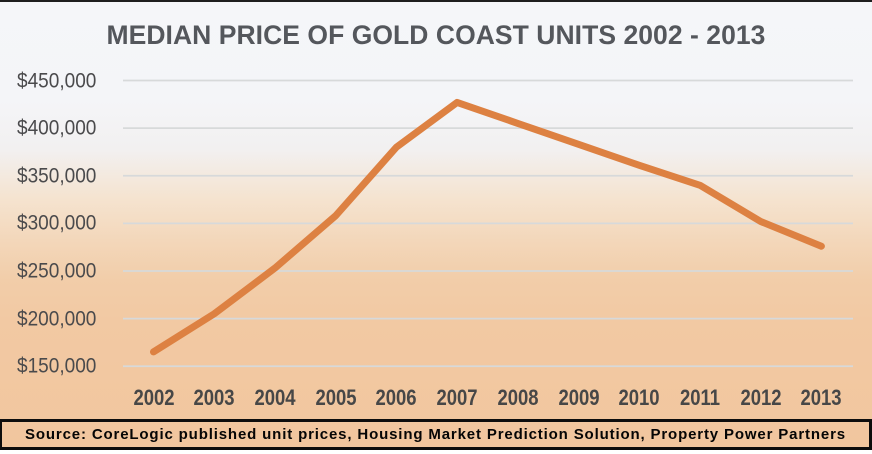  I want to click on y-tick-label: $450,000, so click(57, 80).